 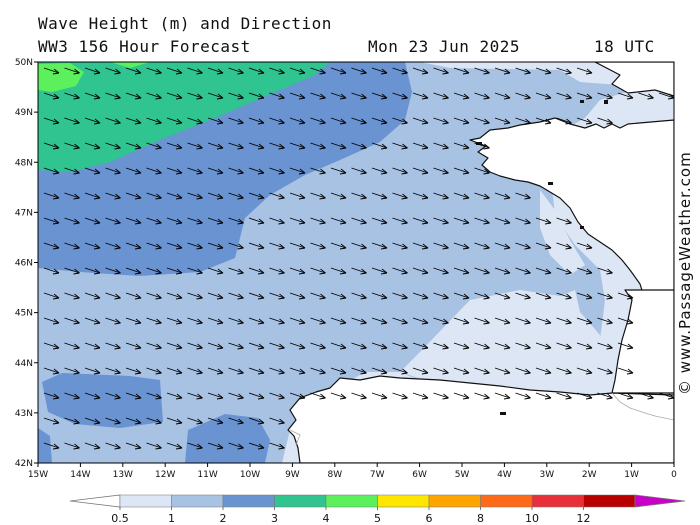 What do you see at coordinates (223, 518) in the screenshot?
I see `scale-label: 2` at bounding box center [223, 518].